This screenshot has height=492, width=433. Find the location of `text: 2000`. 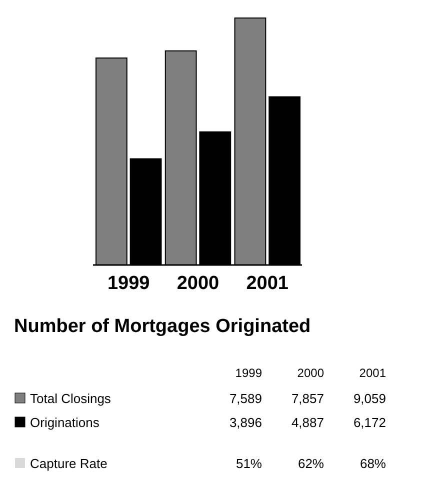

text: 2000 is located at coordinates (310, 373).